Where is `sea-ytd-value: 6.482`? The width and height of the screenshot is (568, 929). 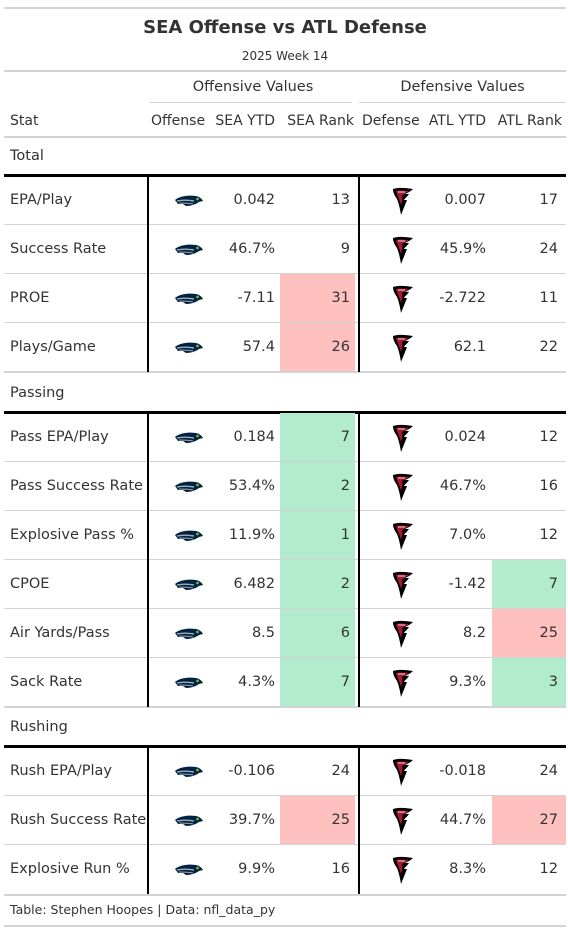 sea-ytd-value: 6.482 is located at coordinates (254, 584).